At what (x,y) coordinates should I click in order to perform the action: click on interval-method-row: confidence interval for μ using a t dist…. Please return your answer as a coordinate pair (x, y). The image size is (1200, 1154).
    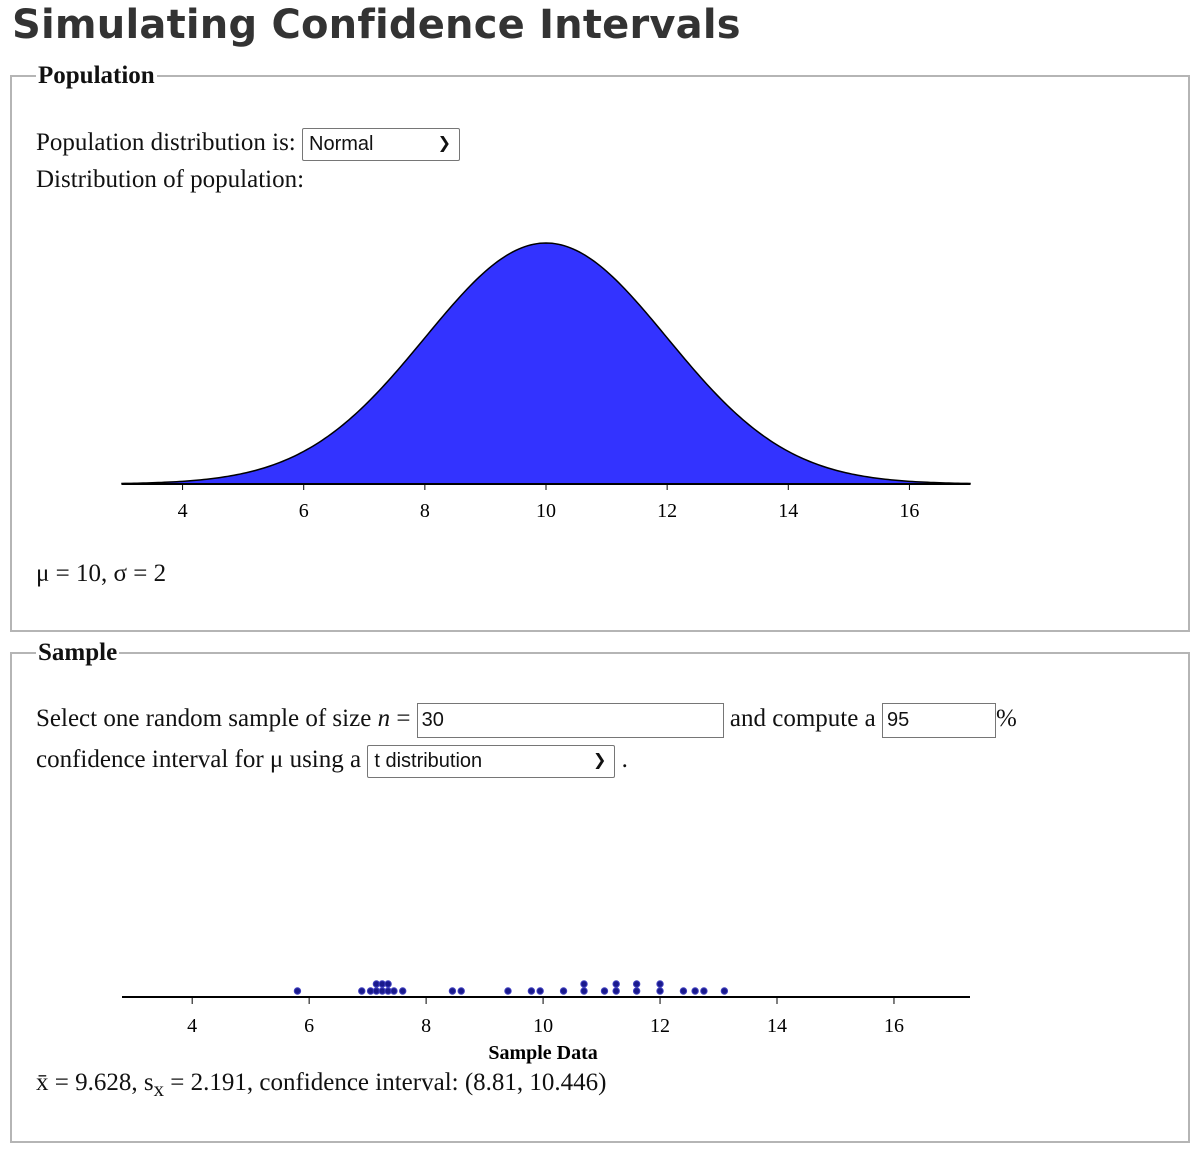
    Looking at the image, I should click on (332, 761).